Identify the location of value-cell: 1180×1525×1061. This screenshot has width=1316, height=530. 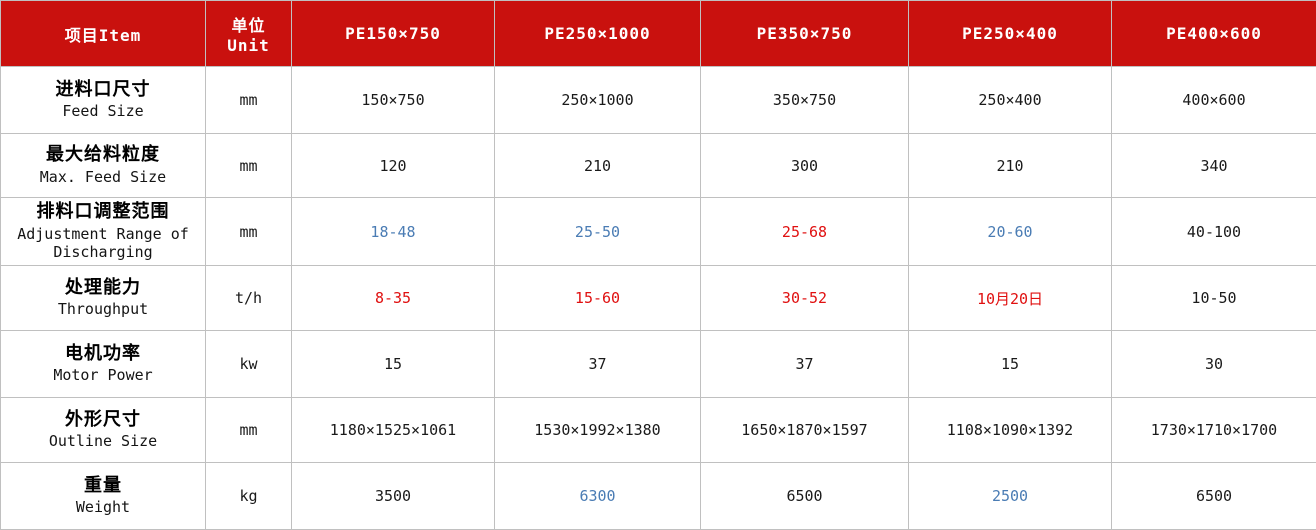
(393, 430).